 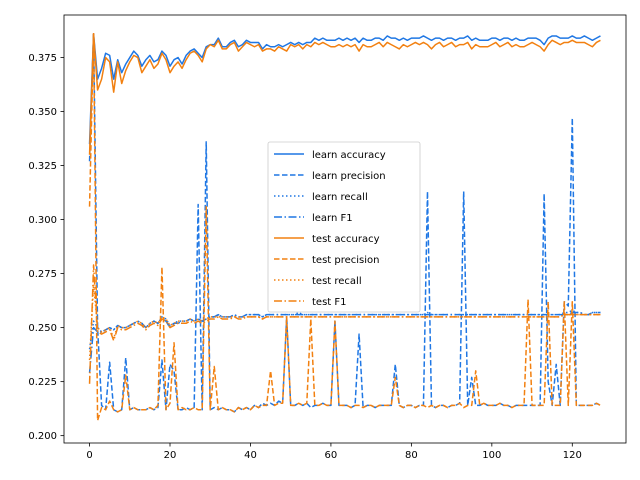 I want to click on legend-label: test recall, so click(x=337, y=281).